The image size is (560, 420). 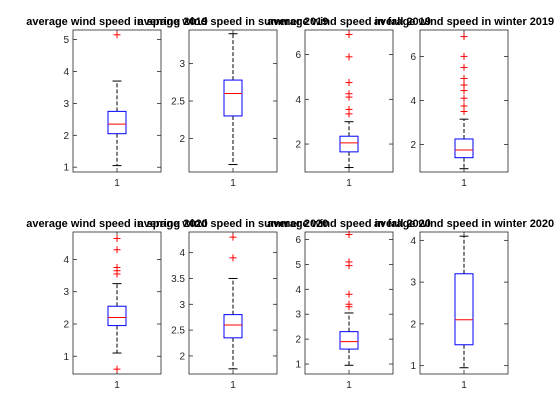 What do you see at coordinates (349, 224) in the screenshot?
I see `subplot-title: average wind speed in fall 2020` at bounding box center [349, 224].